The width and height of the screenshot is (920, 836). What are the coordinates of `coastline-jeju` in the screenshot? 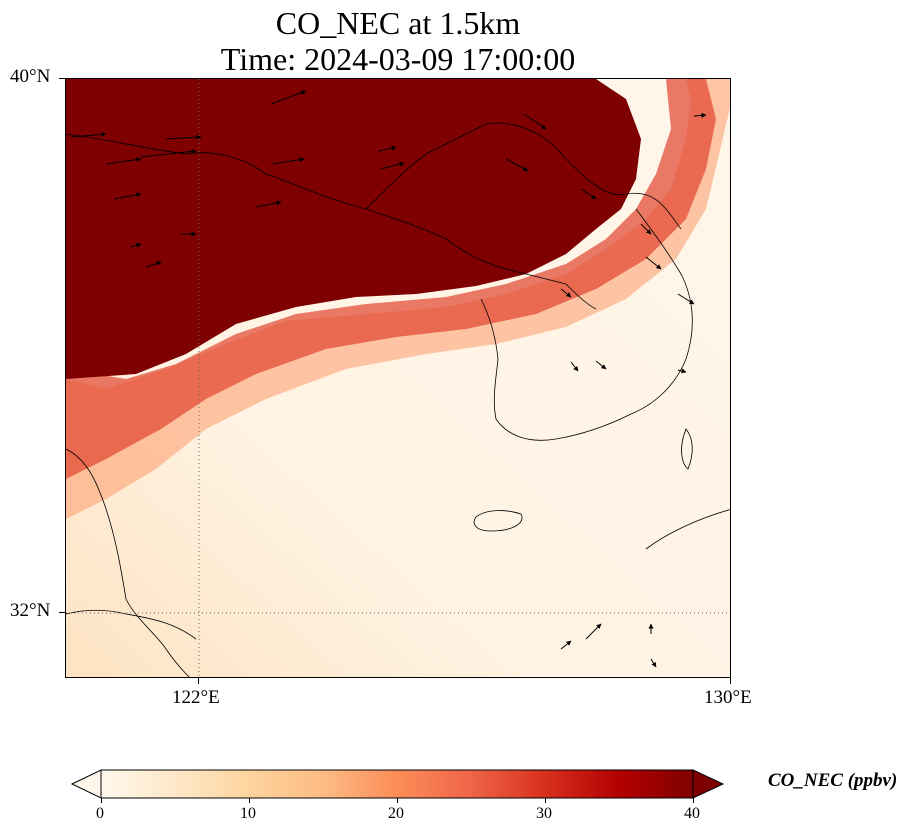 It's located at (498, 521).